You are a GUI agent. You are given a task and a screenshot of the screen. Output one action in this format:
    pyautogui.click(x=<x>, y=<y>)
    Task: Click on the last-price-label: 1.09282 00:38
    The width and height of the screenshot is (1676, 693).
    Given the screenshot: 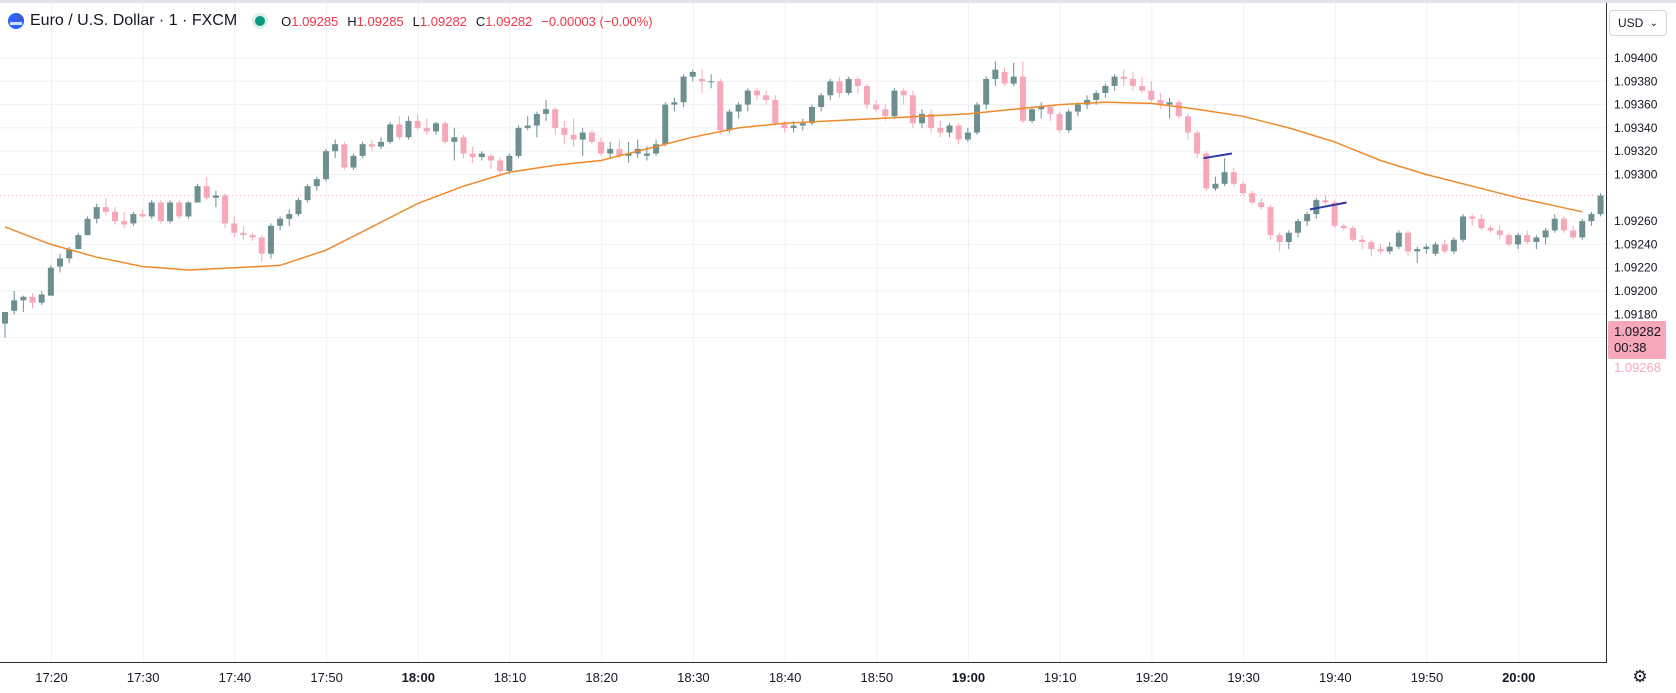 What is the action you would take?
    pyautogui.click(x=1637, y=340)
    